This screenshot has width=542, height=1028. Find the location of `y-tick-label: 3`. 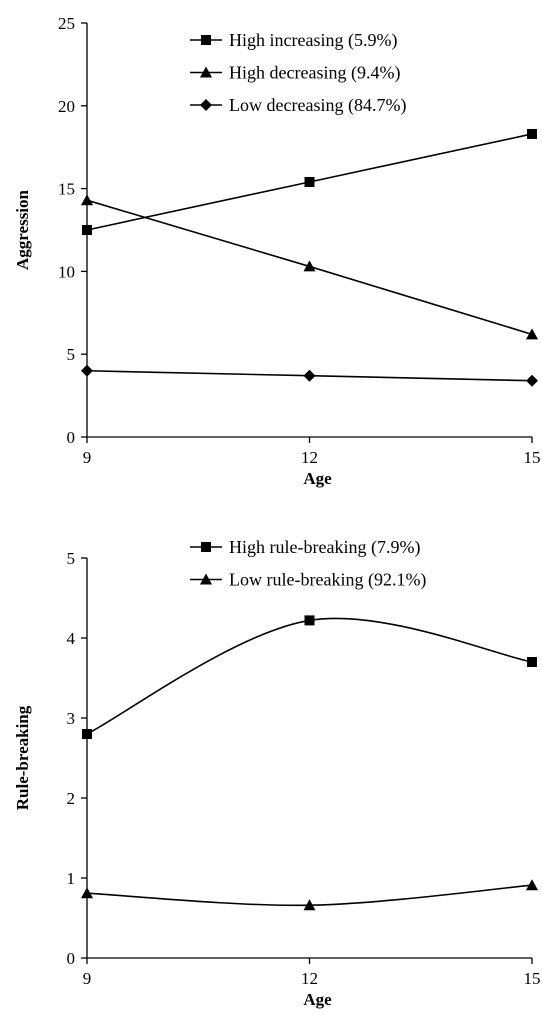

y-tick-label: 3 is located at coordinates (71, 718).